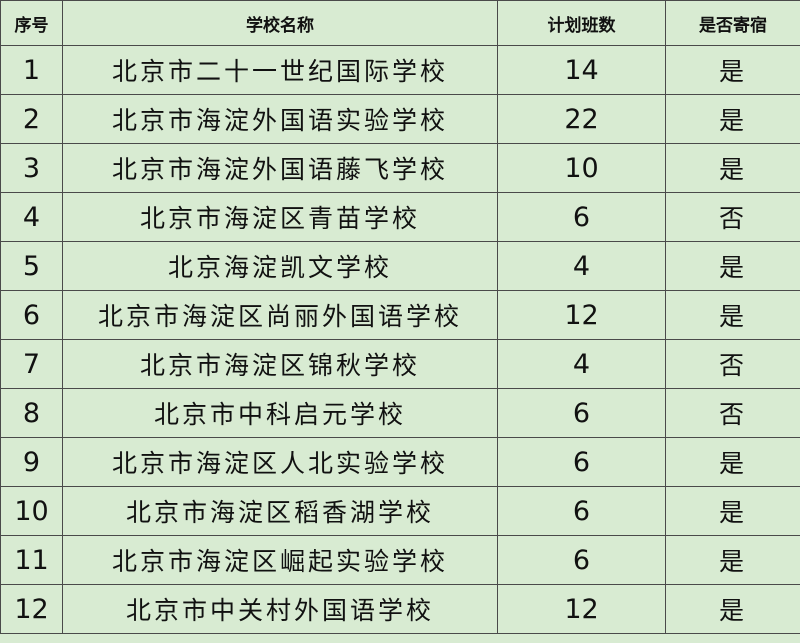  I want to click on table-row: 4 北京市海淀区青苗学校 6 否, so click(400, 217).